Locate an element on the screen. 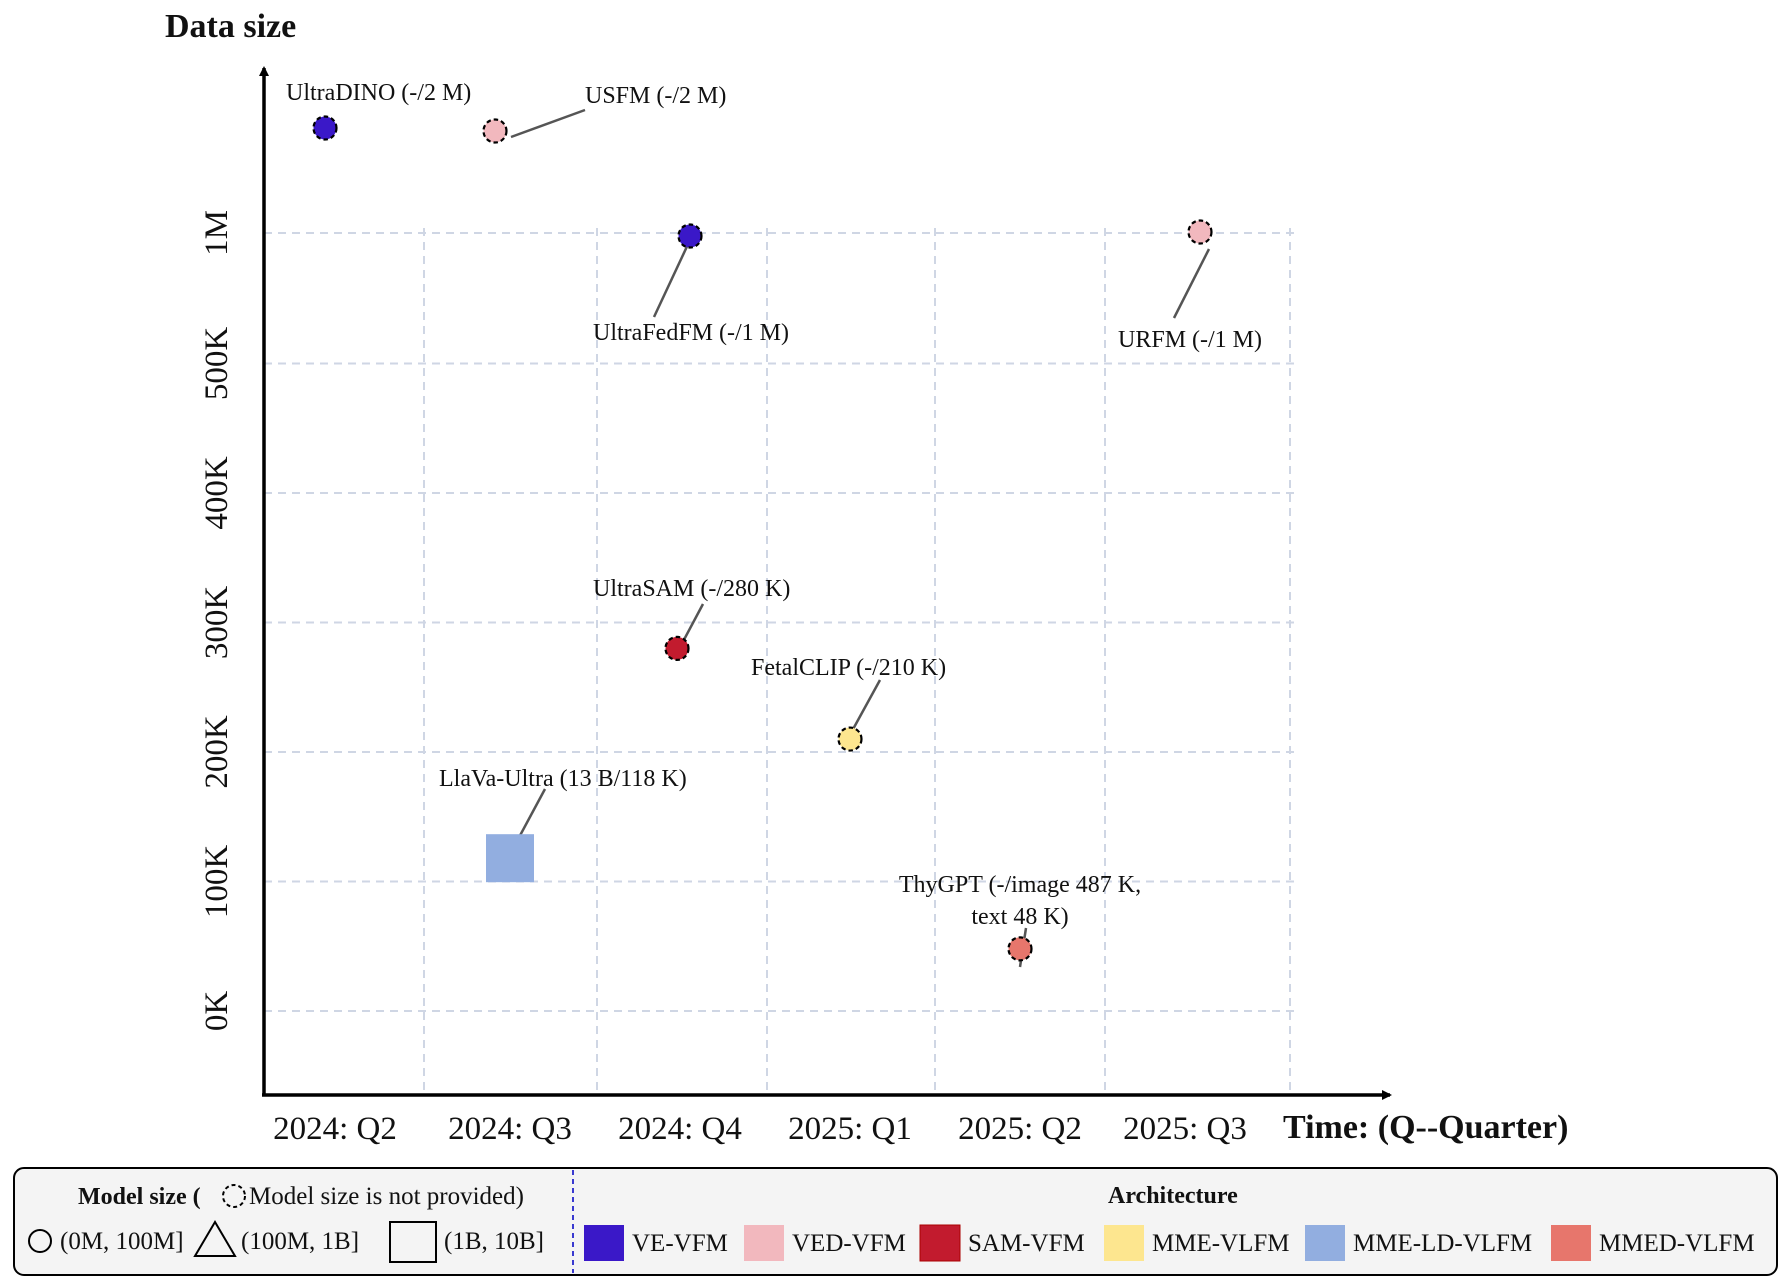 The width and height of the screenshot is (1789, 1288). x-tick-label: 2025: Q3 is located at coordinates (1185, 1129).